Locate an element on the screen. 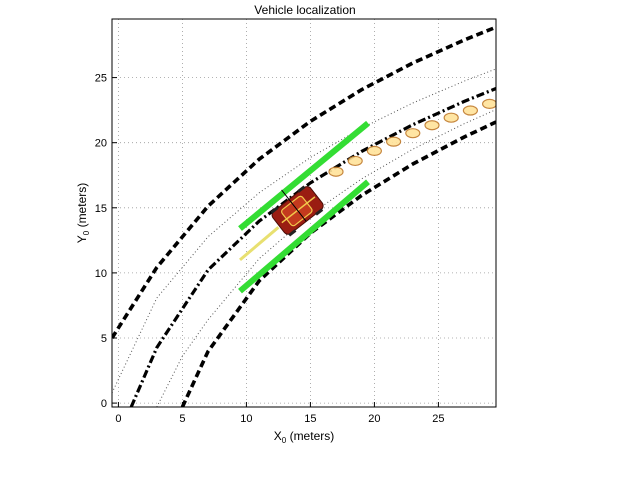 This screenshot has width=640, height=480. y-tick-label: 0 is located at coordinates (104, 404).